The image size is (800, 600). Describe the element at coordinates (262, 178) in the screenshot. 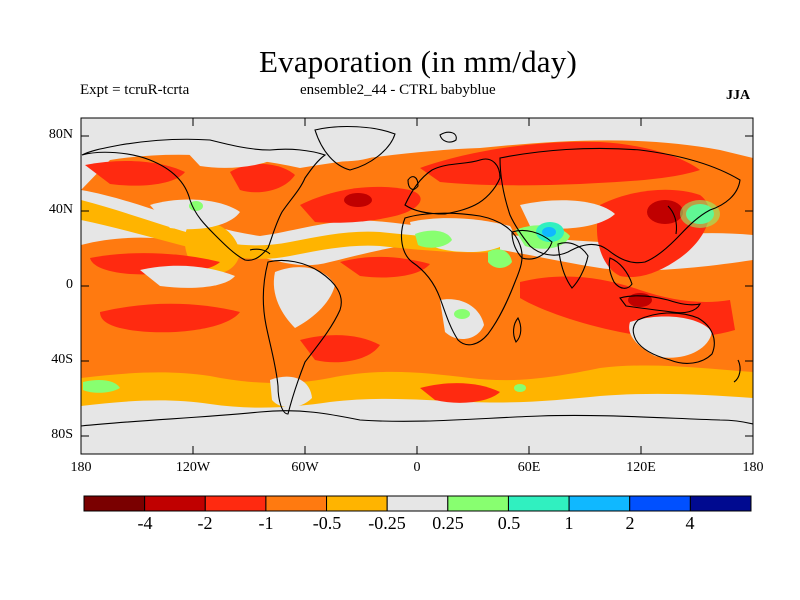

I see `red-us-east` at that location.